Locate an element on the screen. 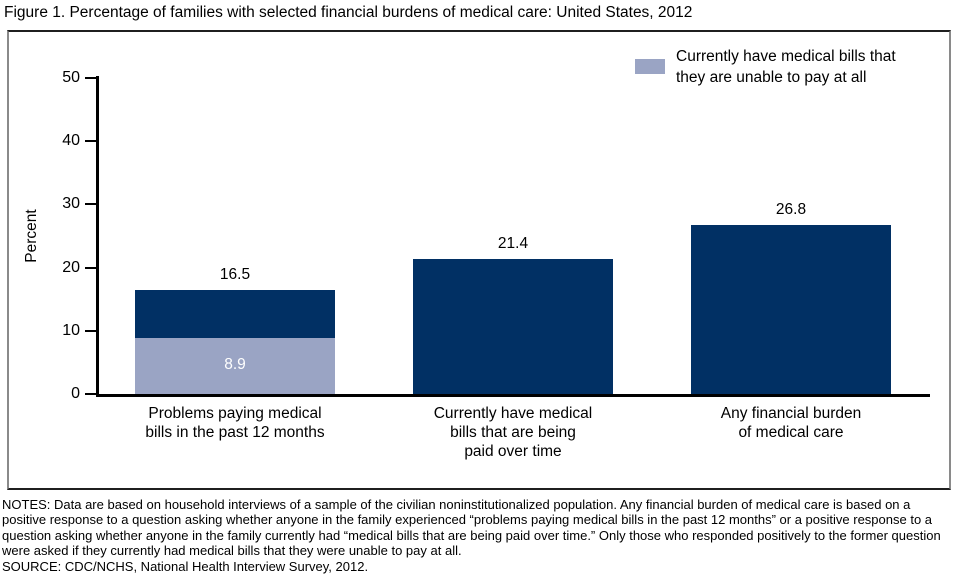  y-tick-label: 30 is located at coordinates (71, 204).